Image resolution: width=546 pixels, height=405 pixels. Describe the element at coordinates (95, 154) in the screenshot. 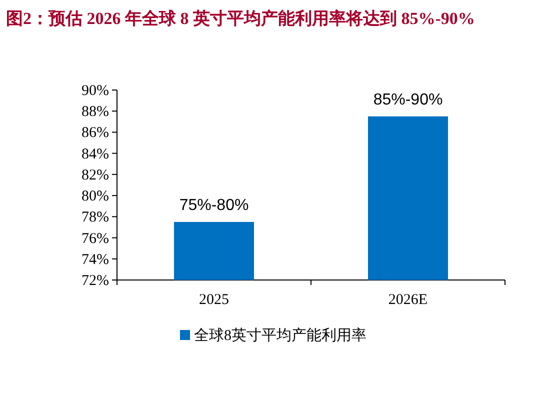

I see `y-tick-label: 84%` at that location.